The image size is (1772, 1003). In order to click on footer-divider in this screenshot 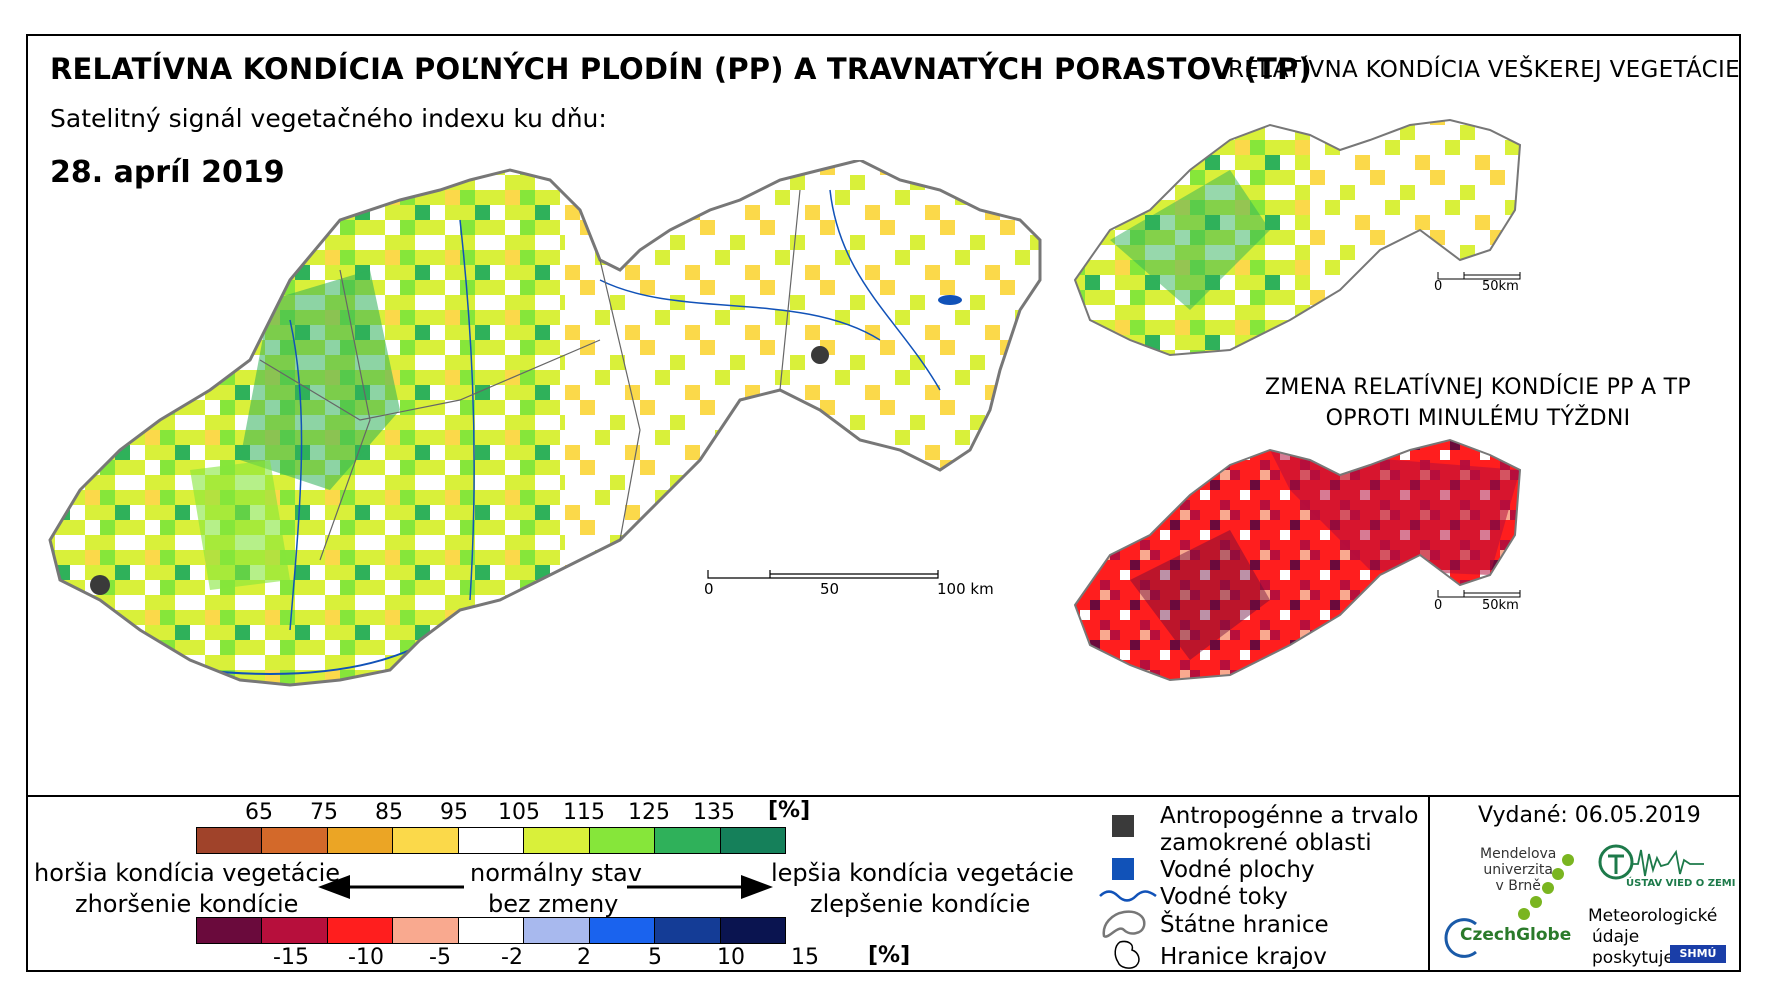, I will do `click(1429, 883)`.